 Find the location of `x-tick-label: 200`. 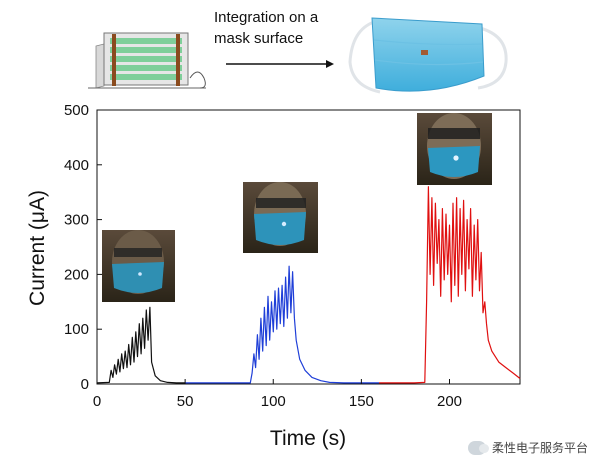

x-tick-label: 200 is located at coordinates (449, 401).